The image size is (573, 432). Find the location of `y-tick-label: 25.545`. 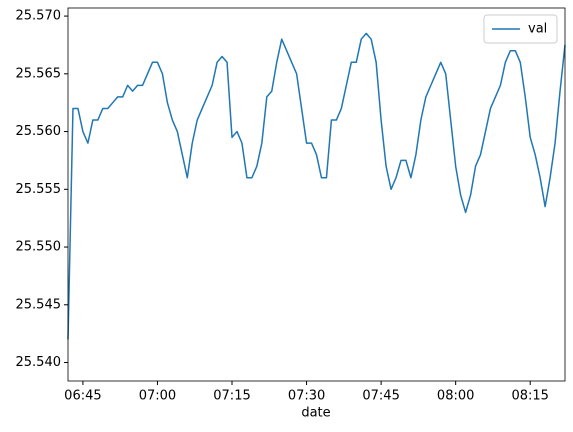

y-tick-label: 25.545 is located at coordinates (39, 304).